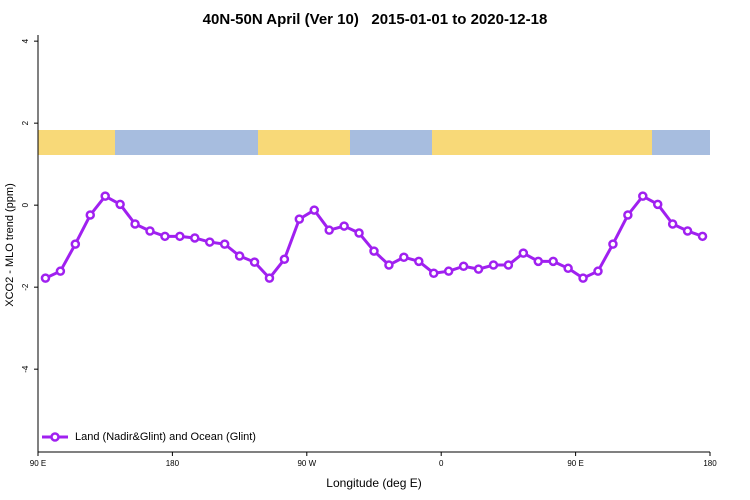 Image resolution: width=750 pixels, height=500 pixels. What do you see at coordinates (25, 204) in the screenshot?
I see `y-tick-label: 0` at bounding box center [25, 204].